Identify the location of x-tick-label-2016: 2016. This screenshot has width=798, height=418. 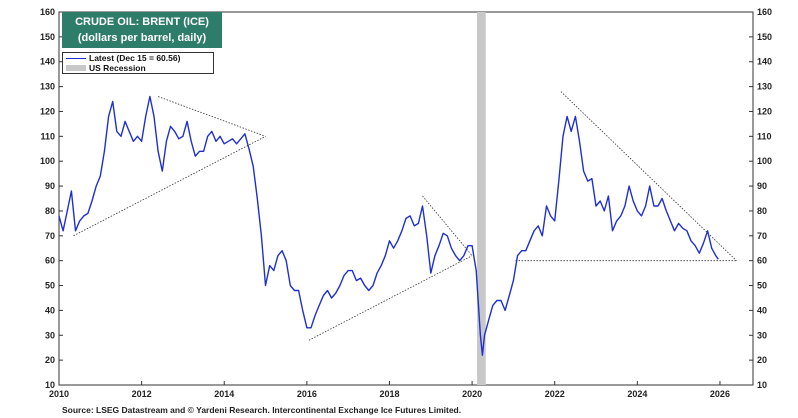
(307, 394).